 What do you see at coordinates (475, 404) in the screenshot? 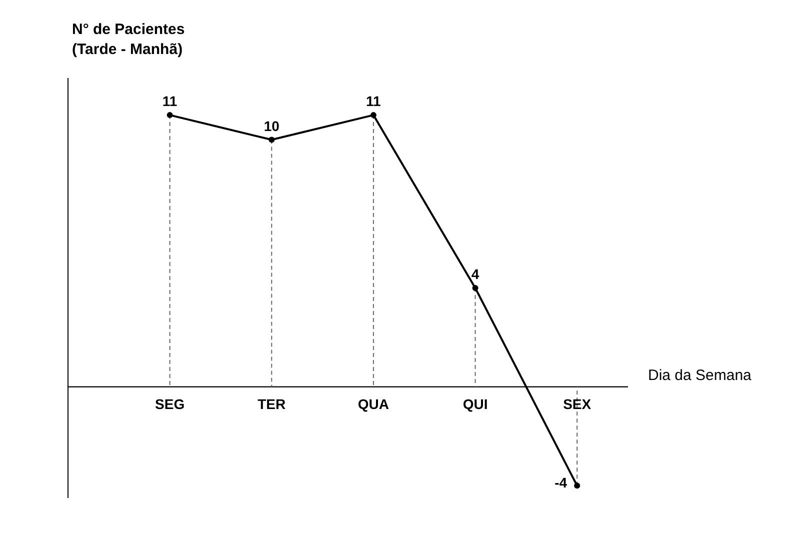
I see `x-tick-label: QUI` at bounding box center [475, 404].